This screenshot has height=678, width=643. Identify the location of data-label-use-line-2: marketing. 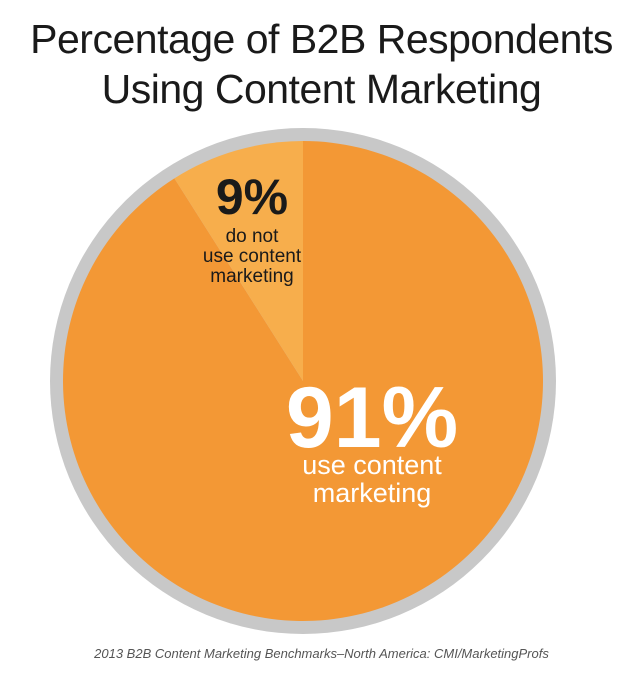
(372, 493).